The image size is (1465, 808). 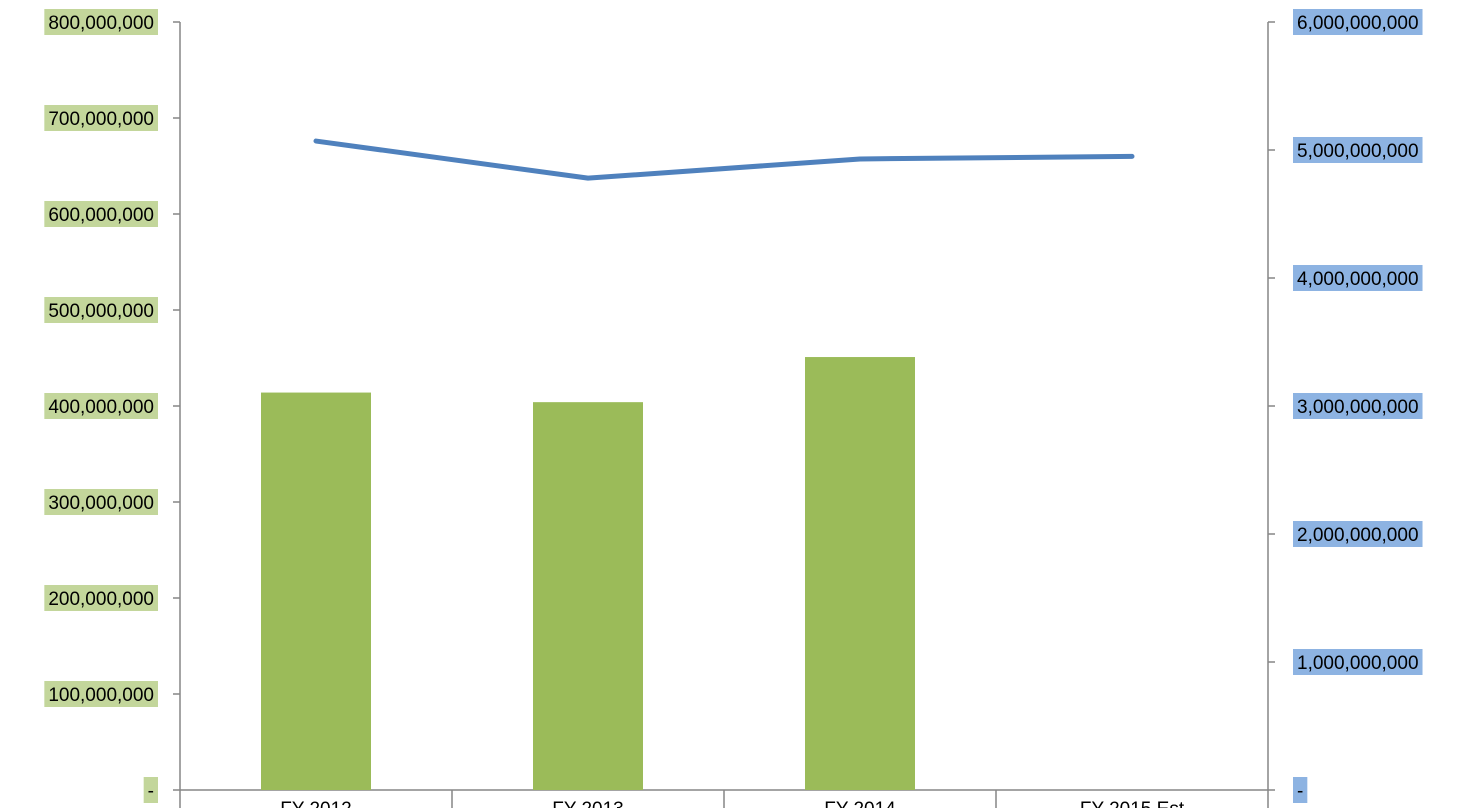 I want to click on svg-text: 600,000,000, so click(x=101, y=215).